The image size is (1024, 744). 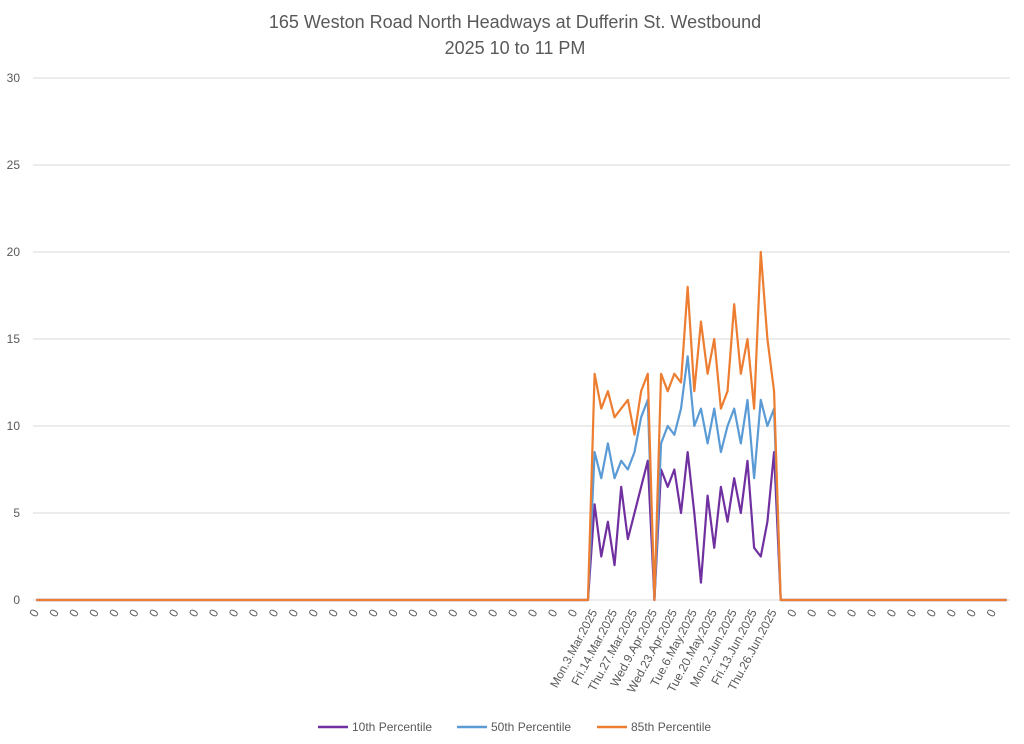 I want to click on y-tick-label: 25, so click(x=14, y=165).